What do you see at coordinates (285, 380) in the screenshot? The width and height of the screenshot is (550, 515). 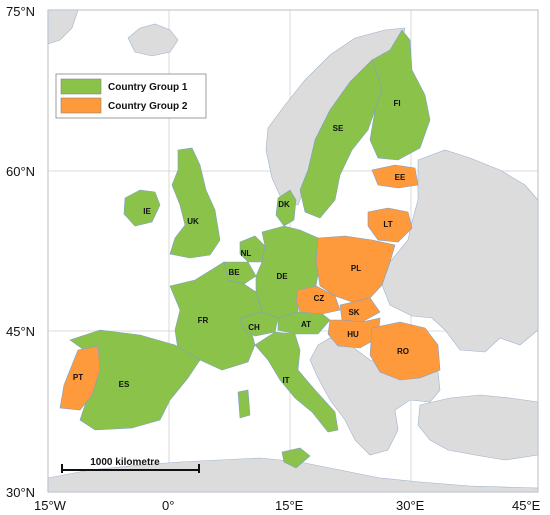 I see `label-it: IT` at bounding box center [285, 380].